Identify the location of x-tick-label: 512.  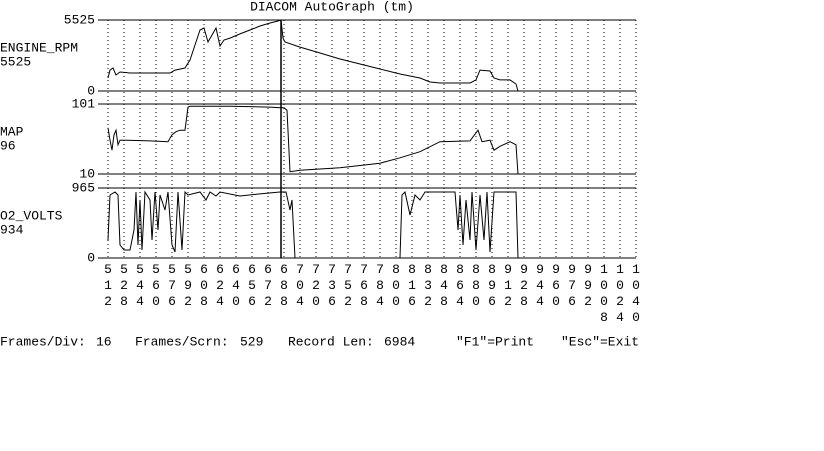
(108, 285).